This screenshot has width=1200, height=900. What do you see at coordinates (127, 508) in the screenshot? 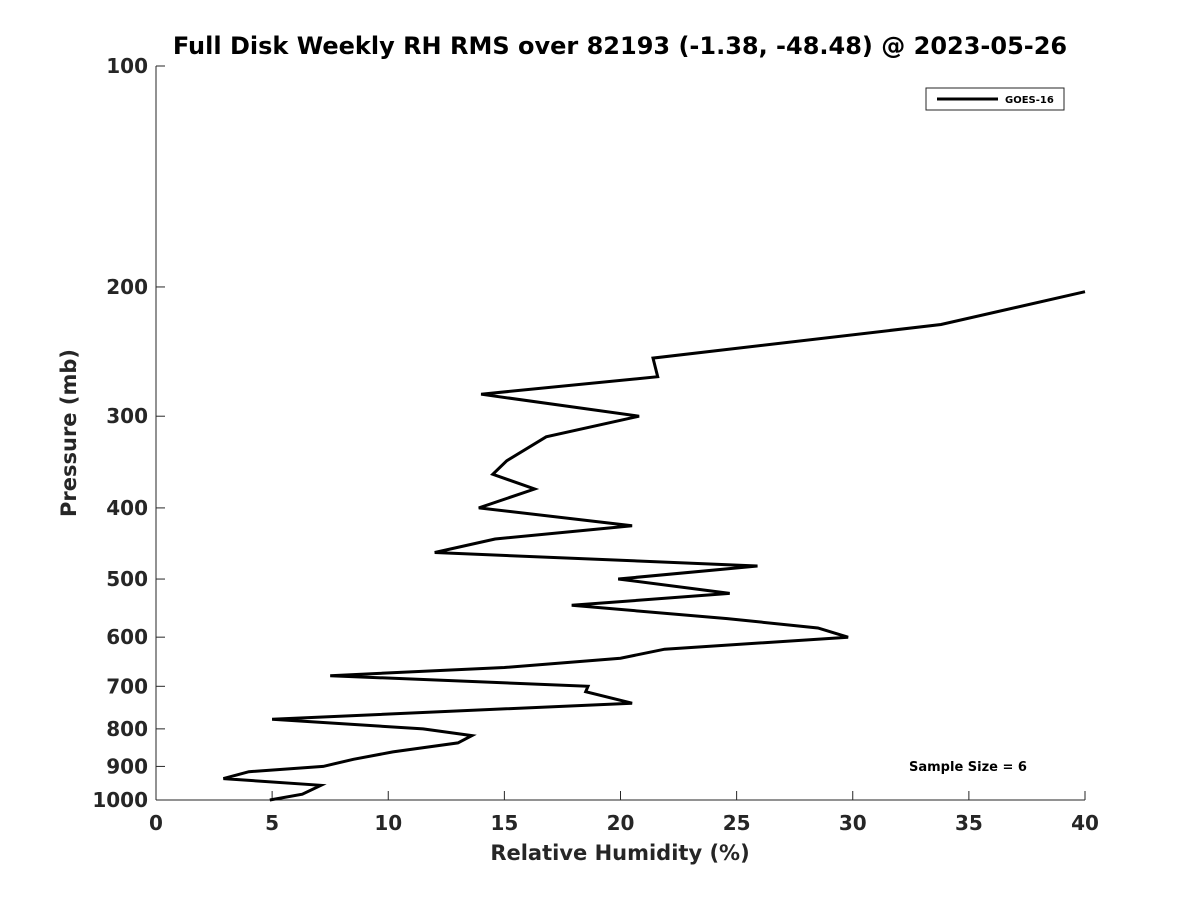
I see `y-tick-label: 400` at bounding box center [127, 508].